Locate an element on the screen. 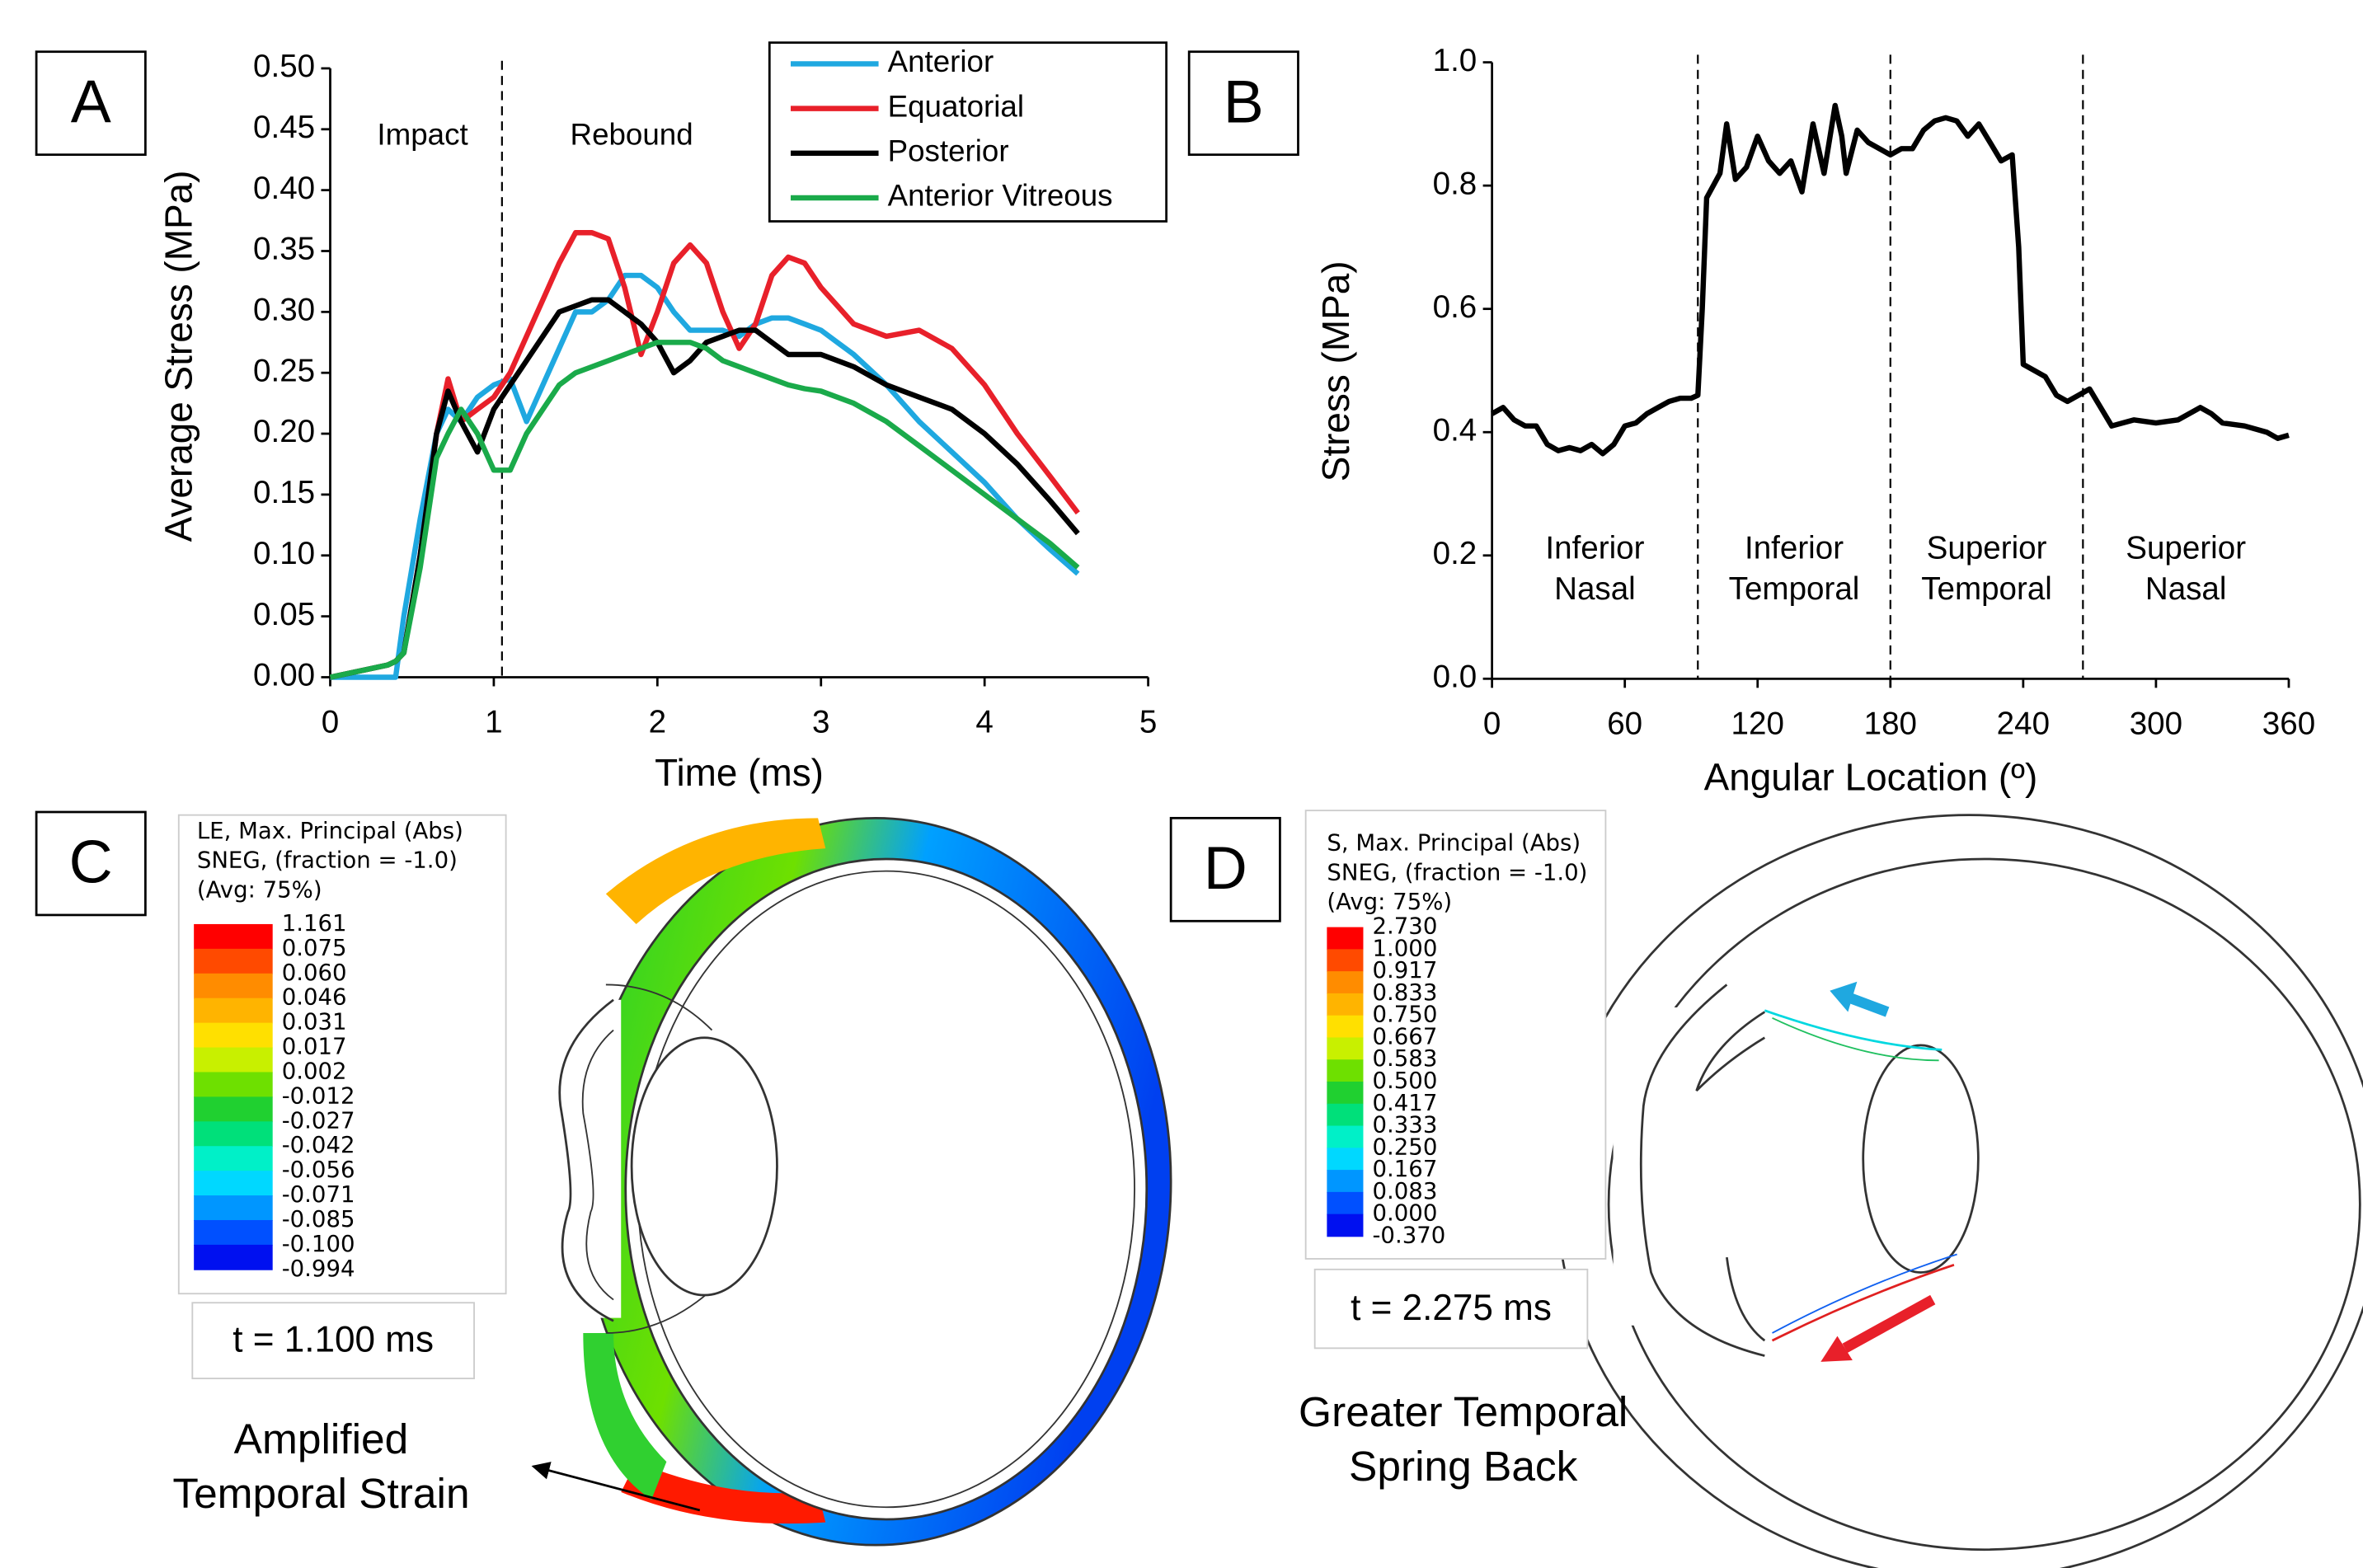 The image size is (2363, 1568). x-tick-label: 4 is located at coordinates (984, 722).